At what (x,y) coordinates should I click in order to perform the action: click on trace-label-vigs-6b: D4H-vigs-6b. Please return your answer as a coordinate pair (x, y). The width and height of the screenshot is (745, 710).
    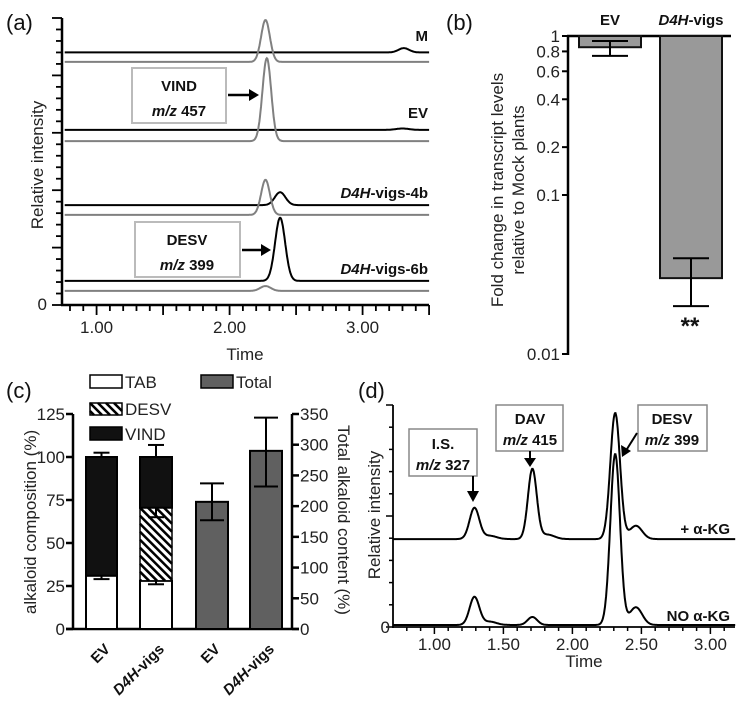
    Looking at the image, I should click on (384, 269).